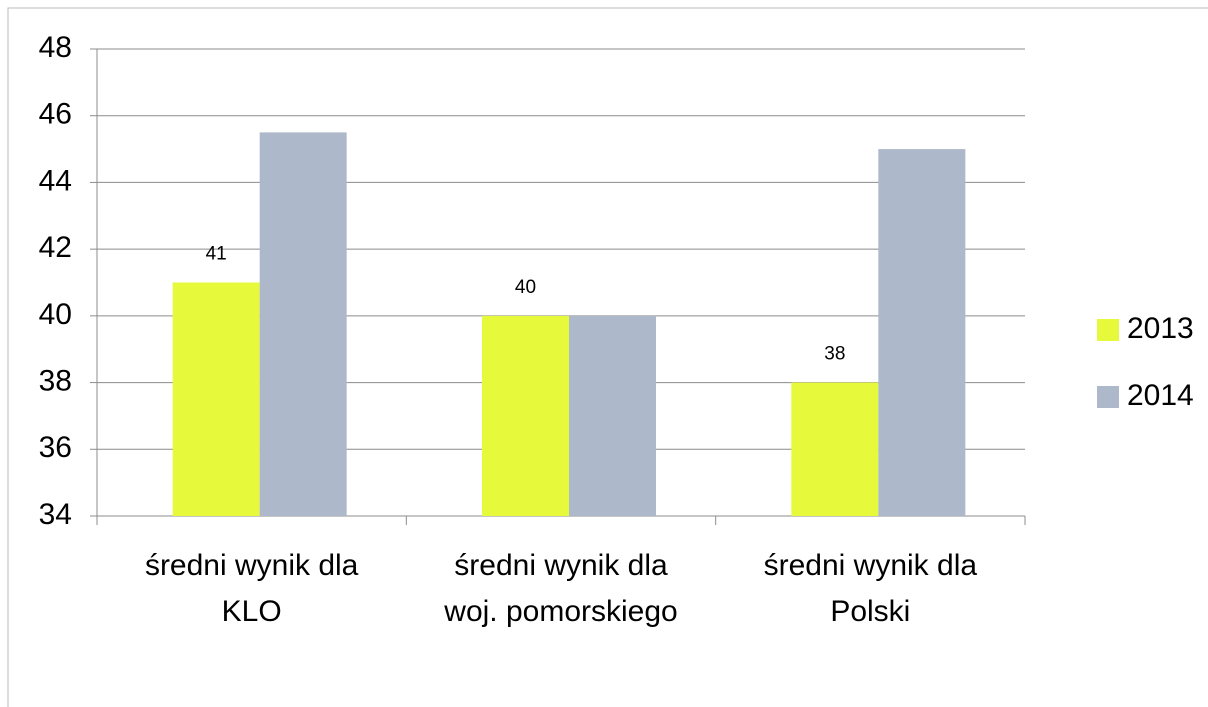 Image resolution: width=1208 pixels, height=707 pixels. Describe the element at coordinates (55, 314) in the screenshot. I see `y-tick-label: 40` at that location.